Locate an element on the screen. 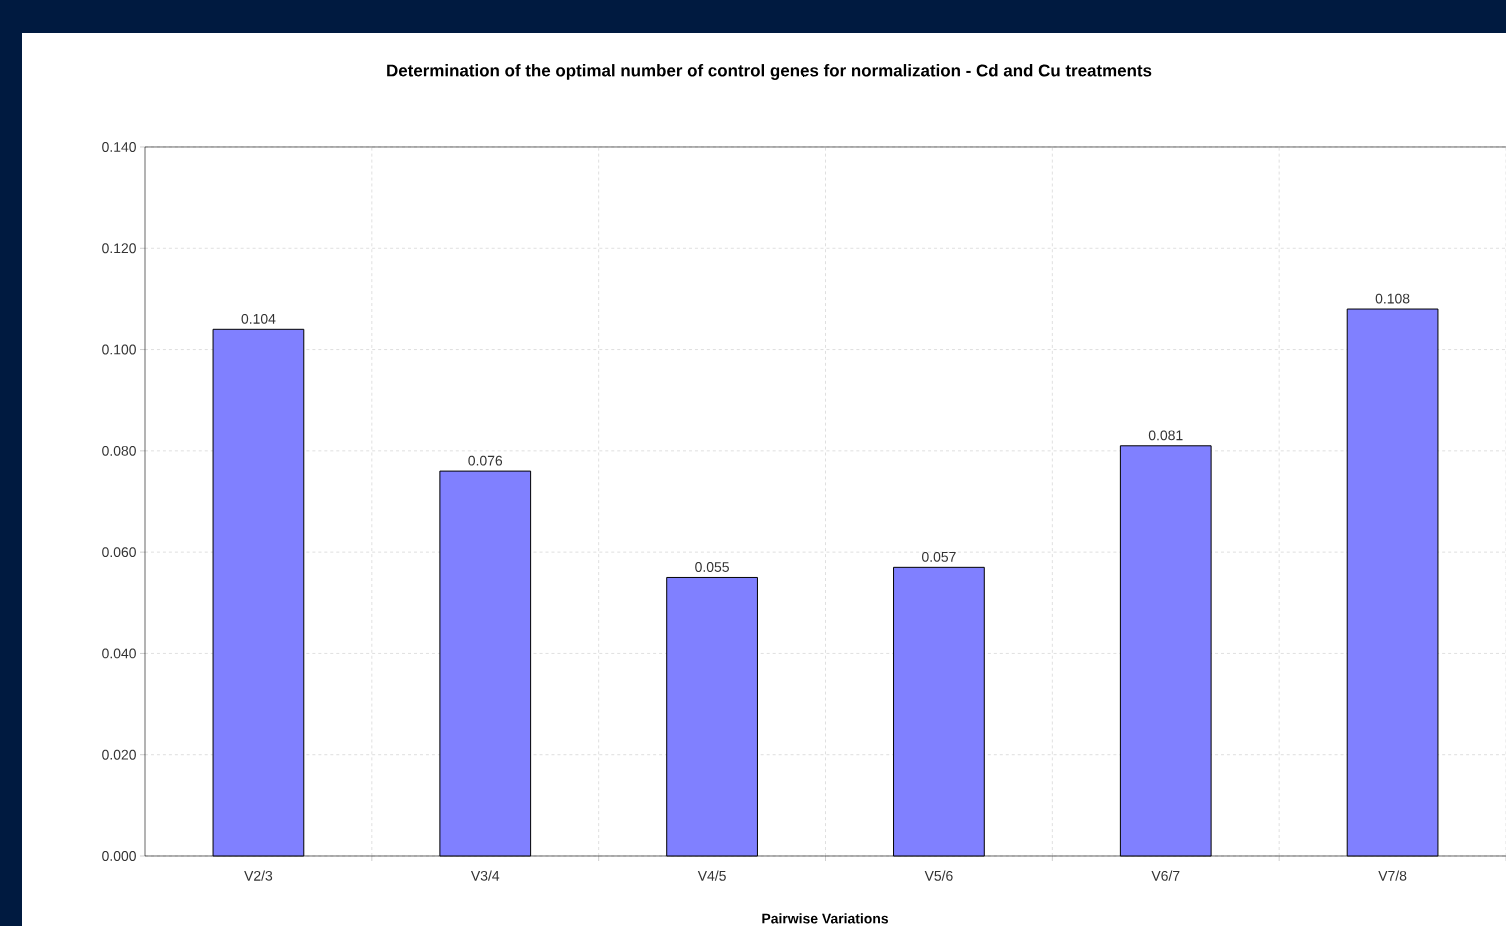  data-label: 0.057 is located at coordinates (939, 556).